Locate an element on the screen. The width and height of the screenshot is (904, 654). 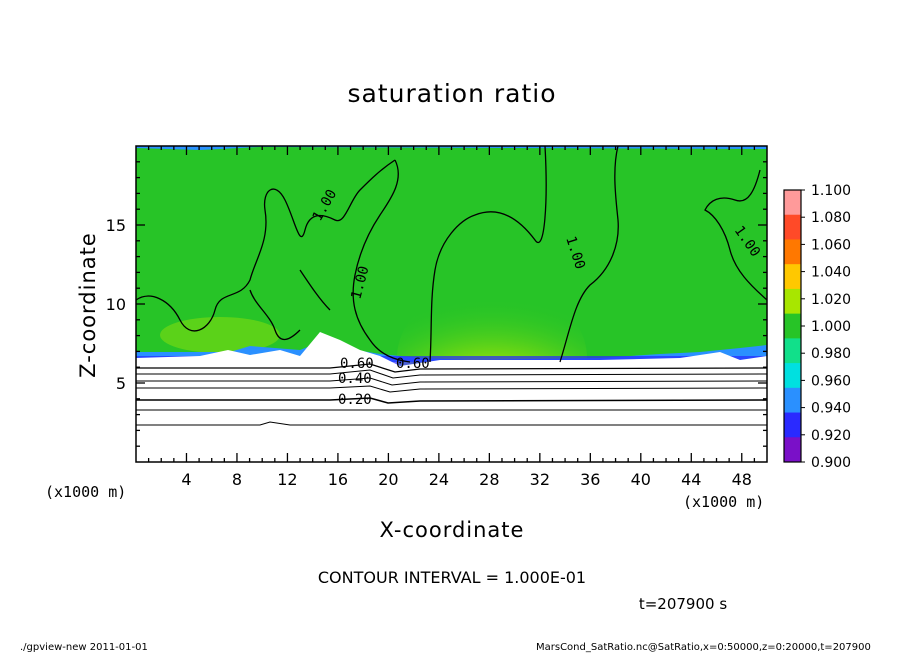
colorbar-label: 0.980 is located at coordinates (831, 354).